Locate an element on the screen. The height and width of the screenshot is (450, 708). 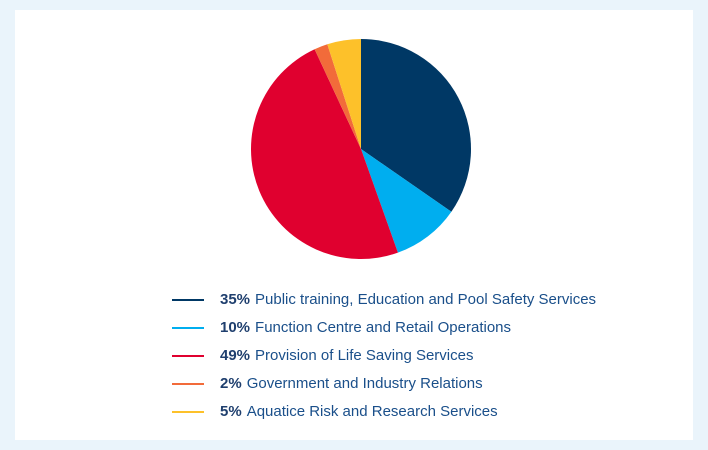
legend-value: 5% is located at coordinates (231, 411).